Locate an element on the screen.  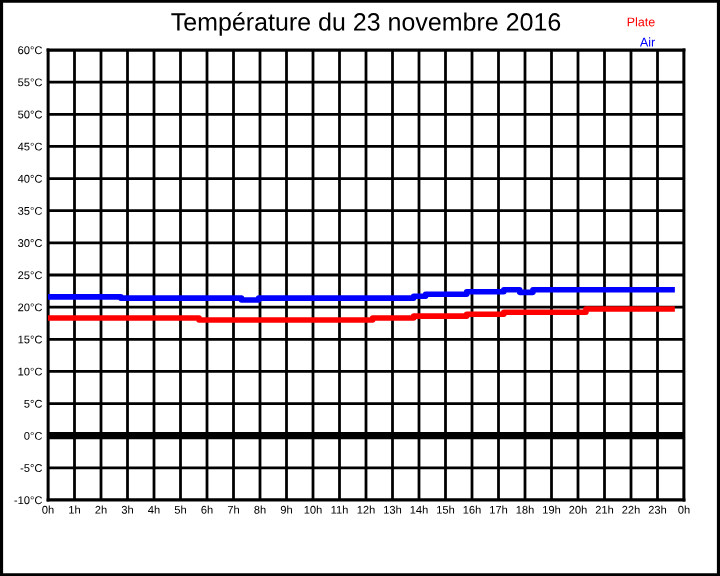
chart-title: Température du 23 novembre 2016 is located at coordinates (366, 24).